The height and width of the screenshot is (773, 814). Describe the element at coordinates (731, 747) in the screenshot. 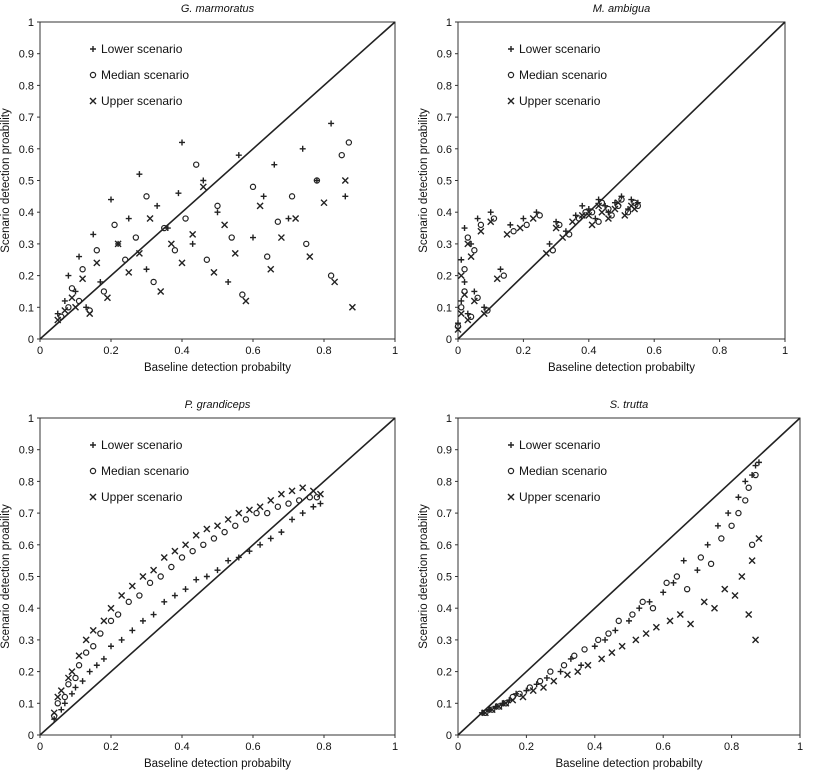

I see `x-tick-label: 0.8` at that location.